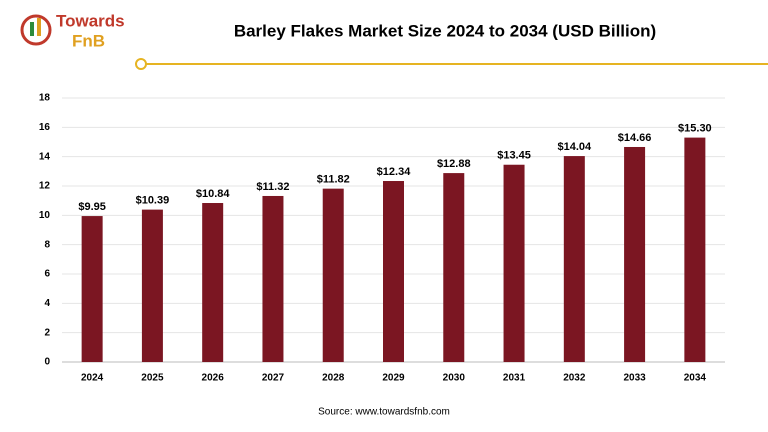 The image size is (768, 432). Describe the element at coordinates (273, 378) in the screenshot. I see `x-tick-label: 2027` at that location.